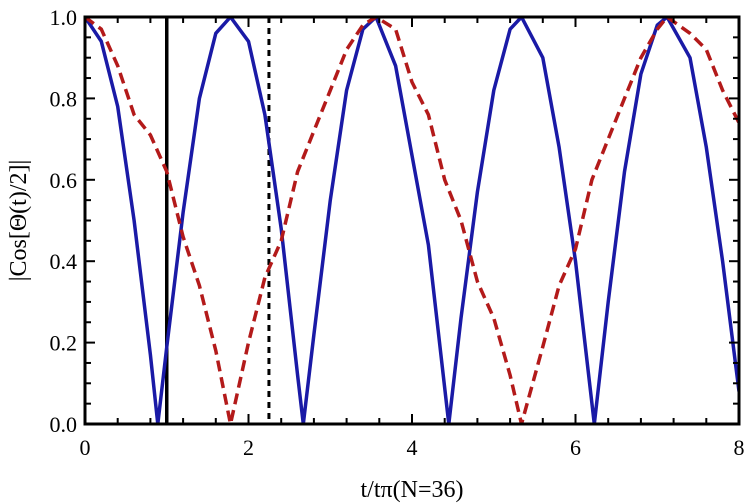  Describe the element at coordinates (64, 343) in the screenshot. I see `y-tick-label: 0.2` at that location.